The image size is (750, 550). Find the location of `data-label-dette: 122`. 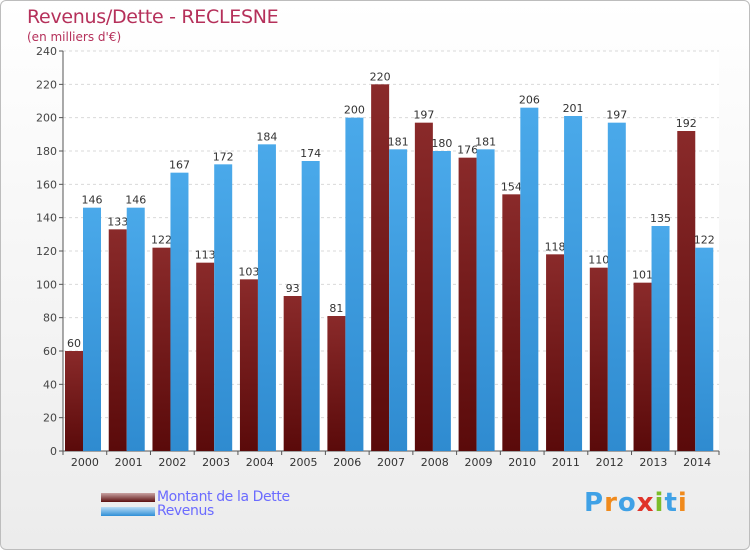

data-label-dette: 122 is located at coordinates (161, 240).